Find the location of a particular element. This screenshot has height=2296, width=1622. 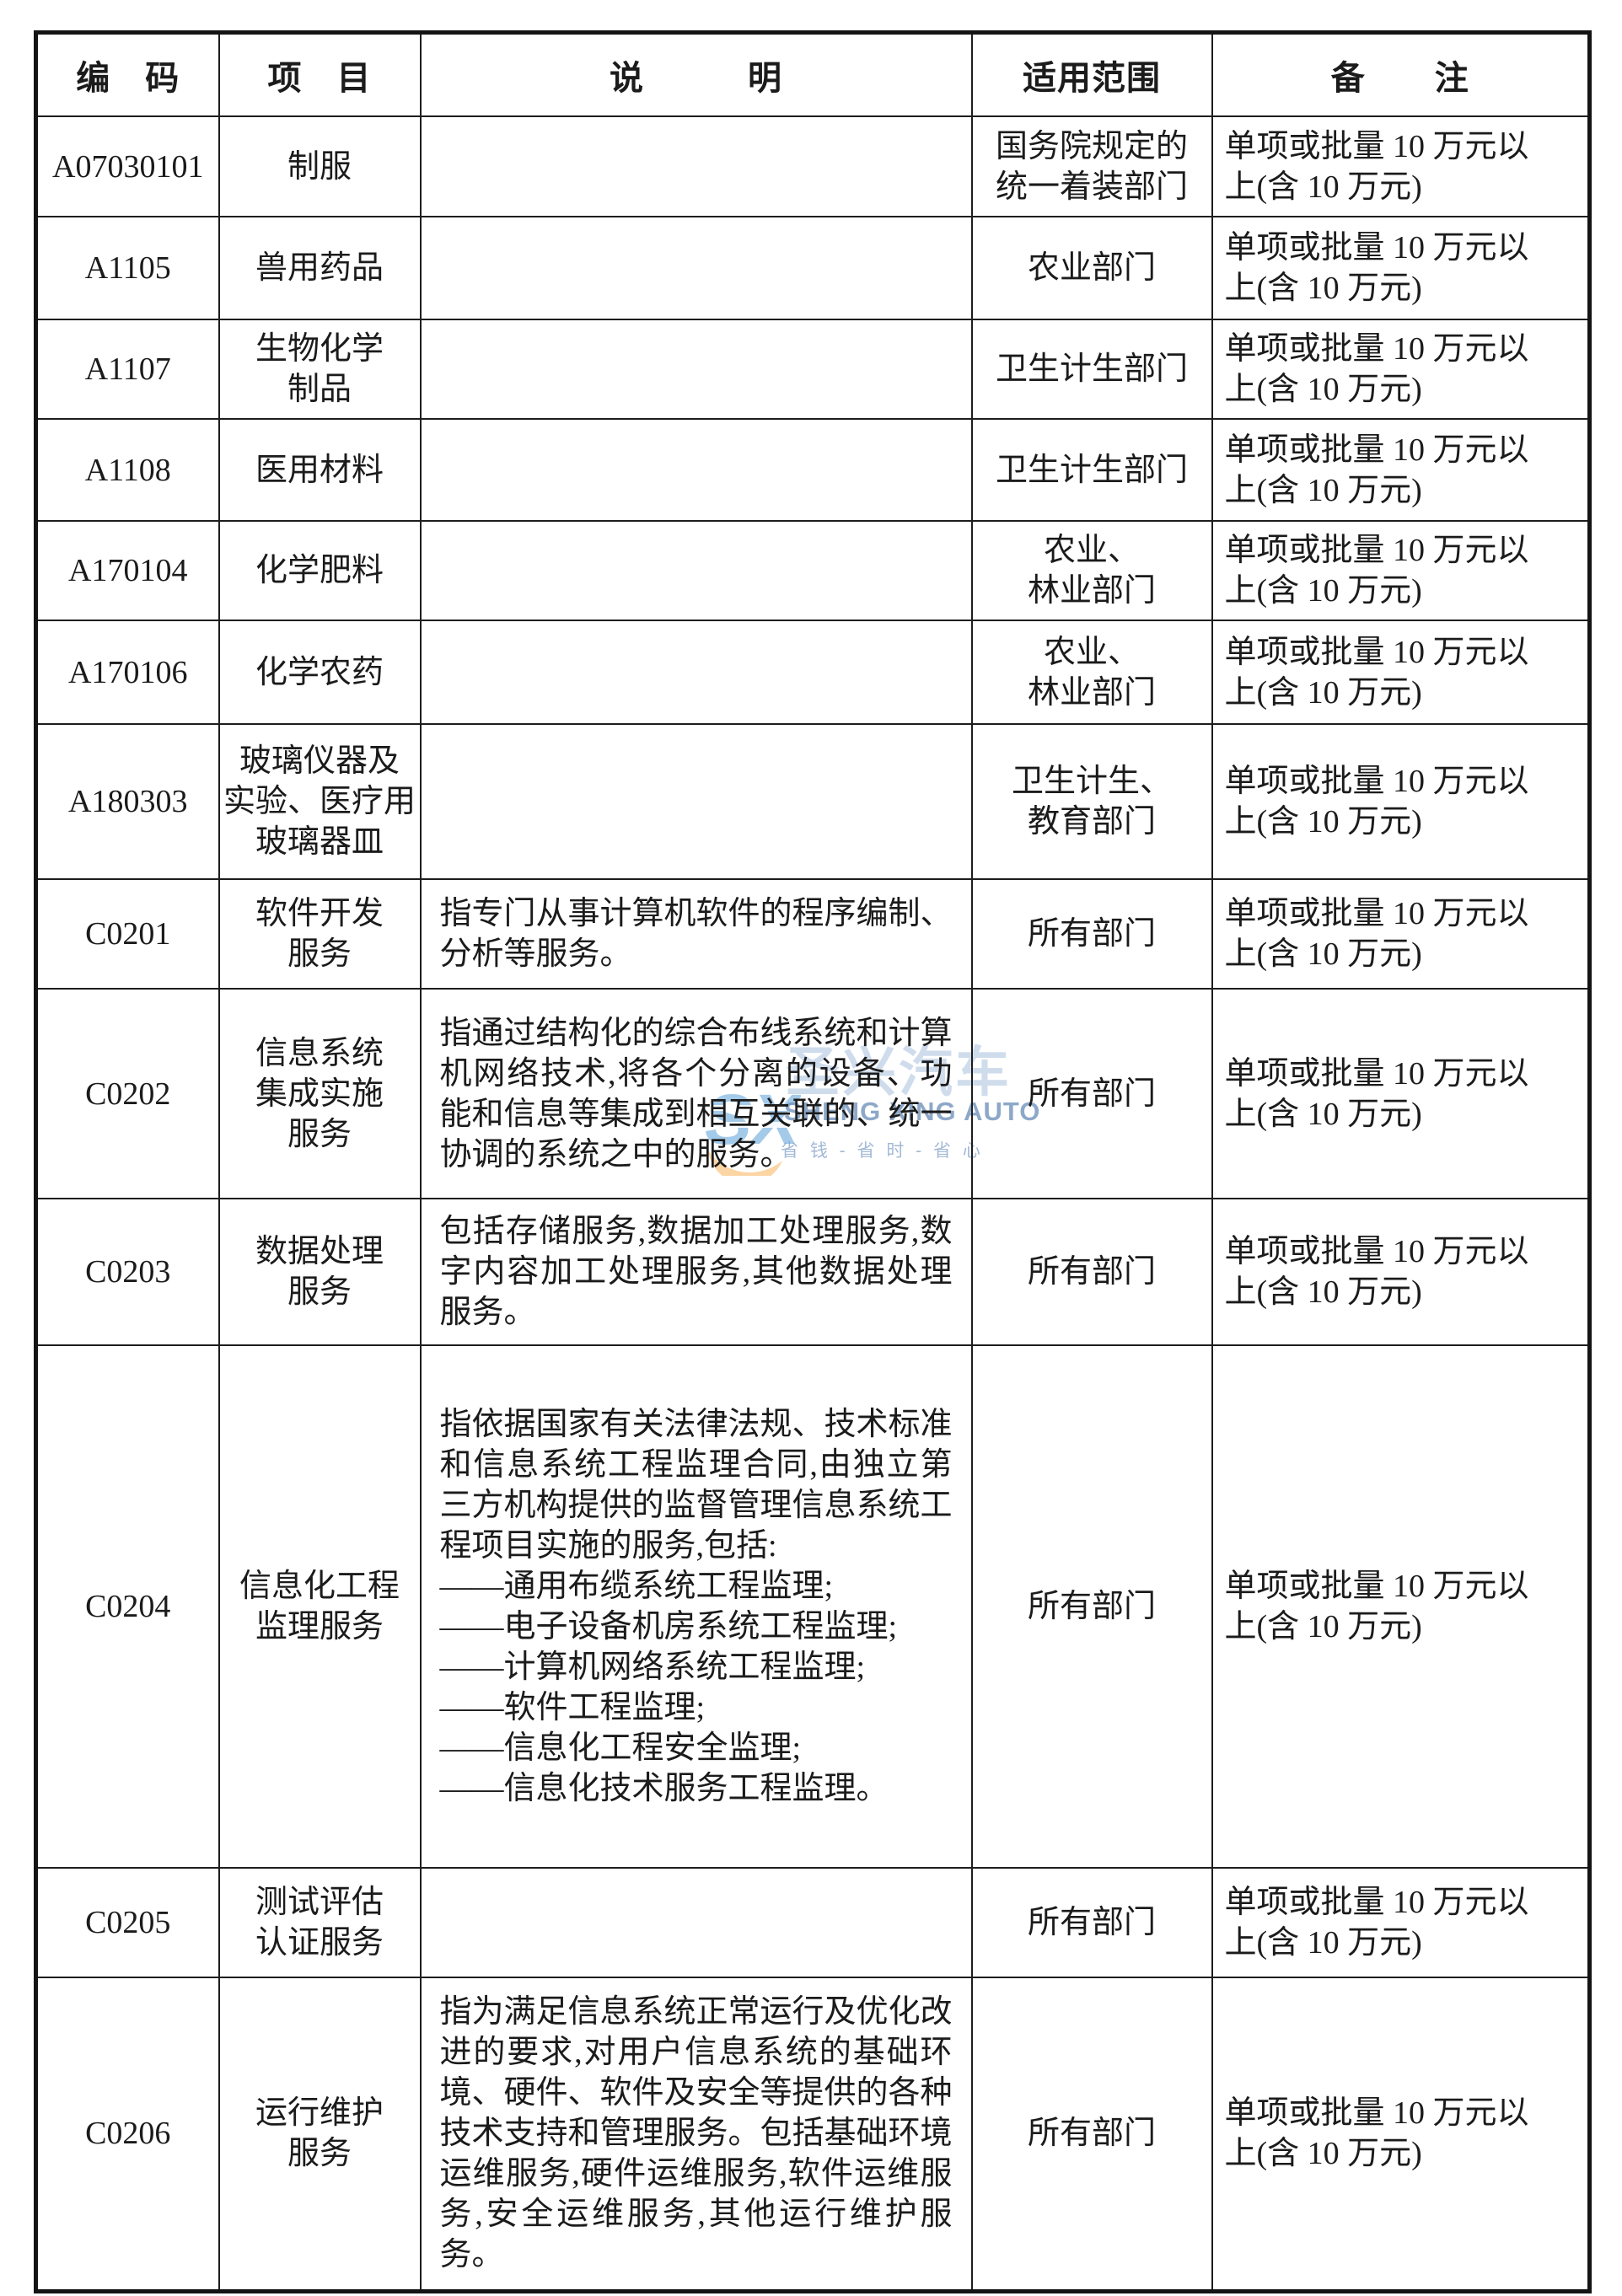

code-cell: C0204 is located at coordinates (127, 1606).